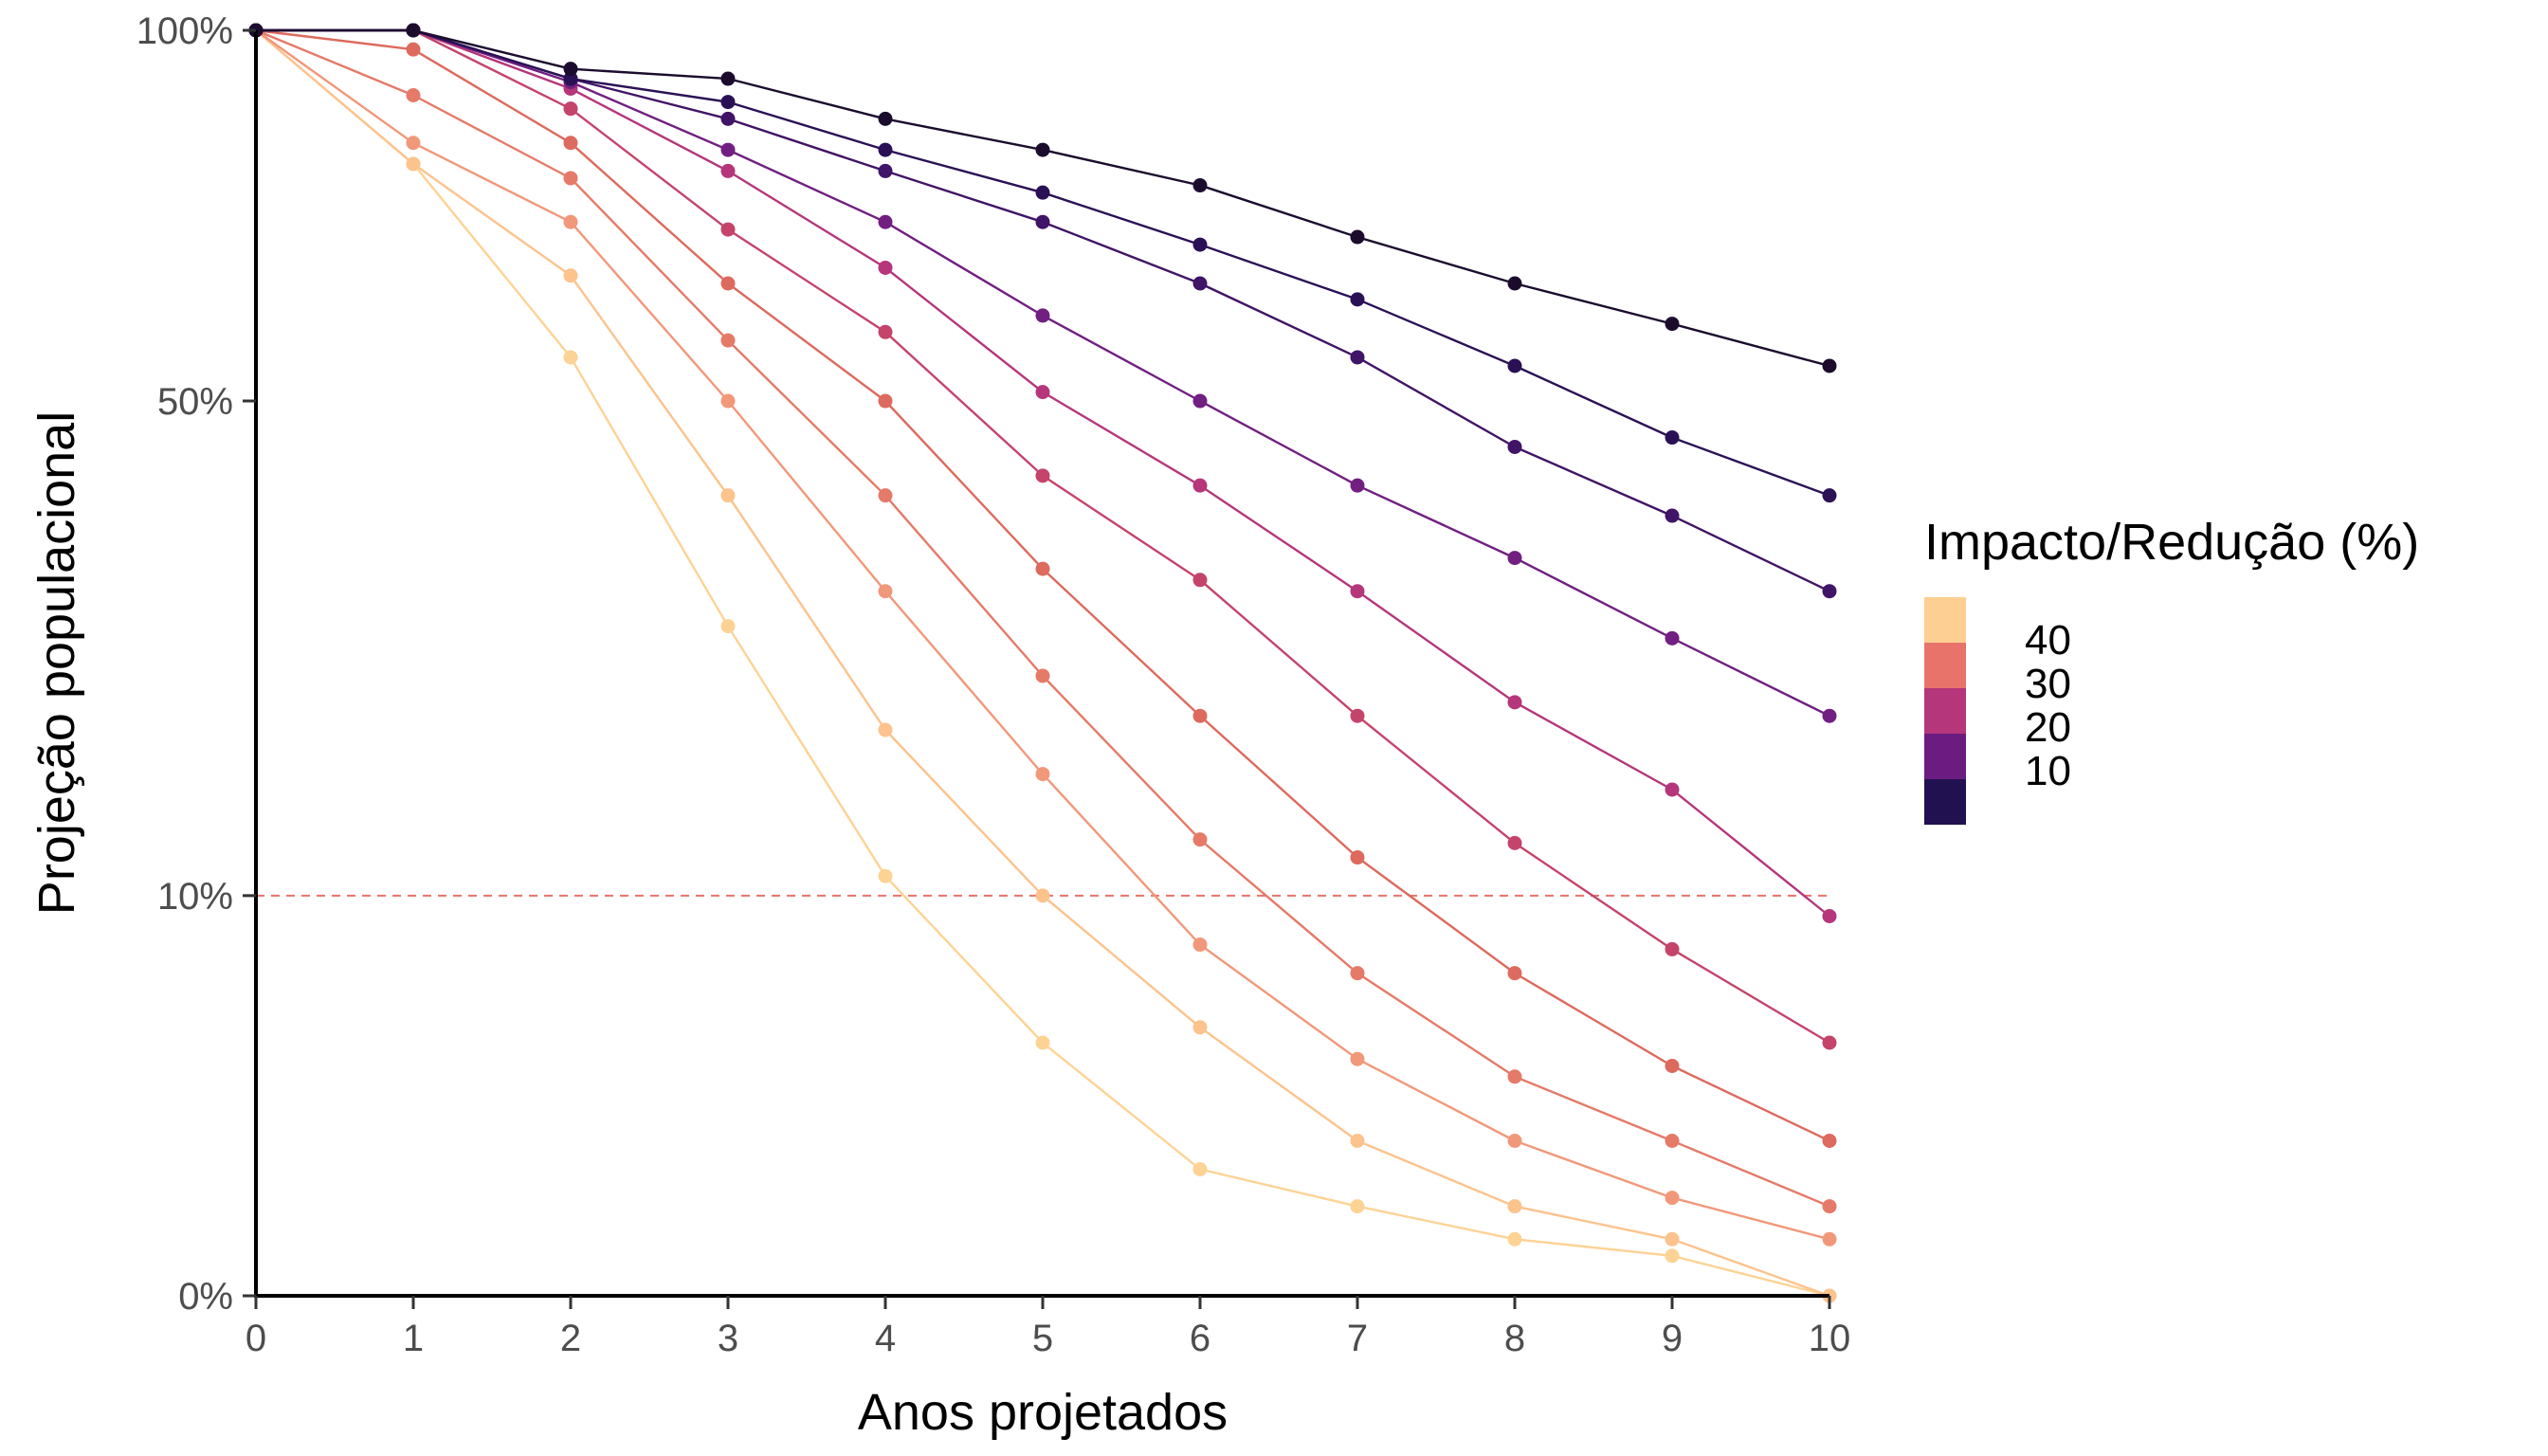 The image size is (2548, 1456). What do you see at coordinates (885, 1338) in the screenshot?
I see `x-tick-label-4: 4` at bounding box center [885, 1338].